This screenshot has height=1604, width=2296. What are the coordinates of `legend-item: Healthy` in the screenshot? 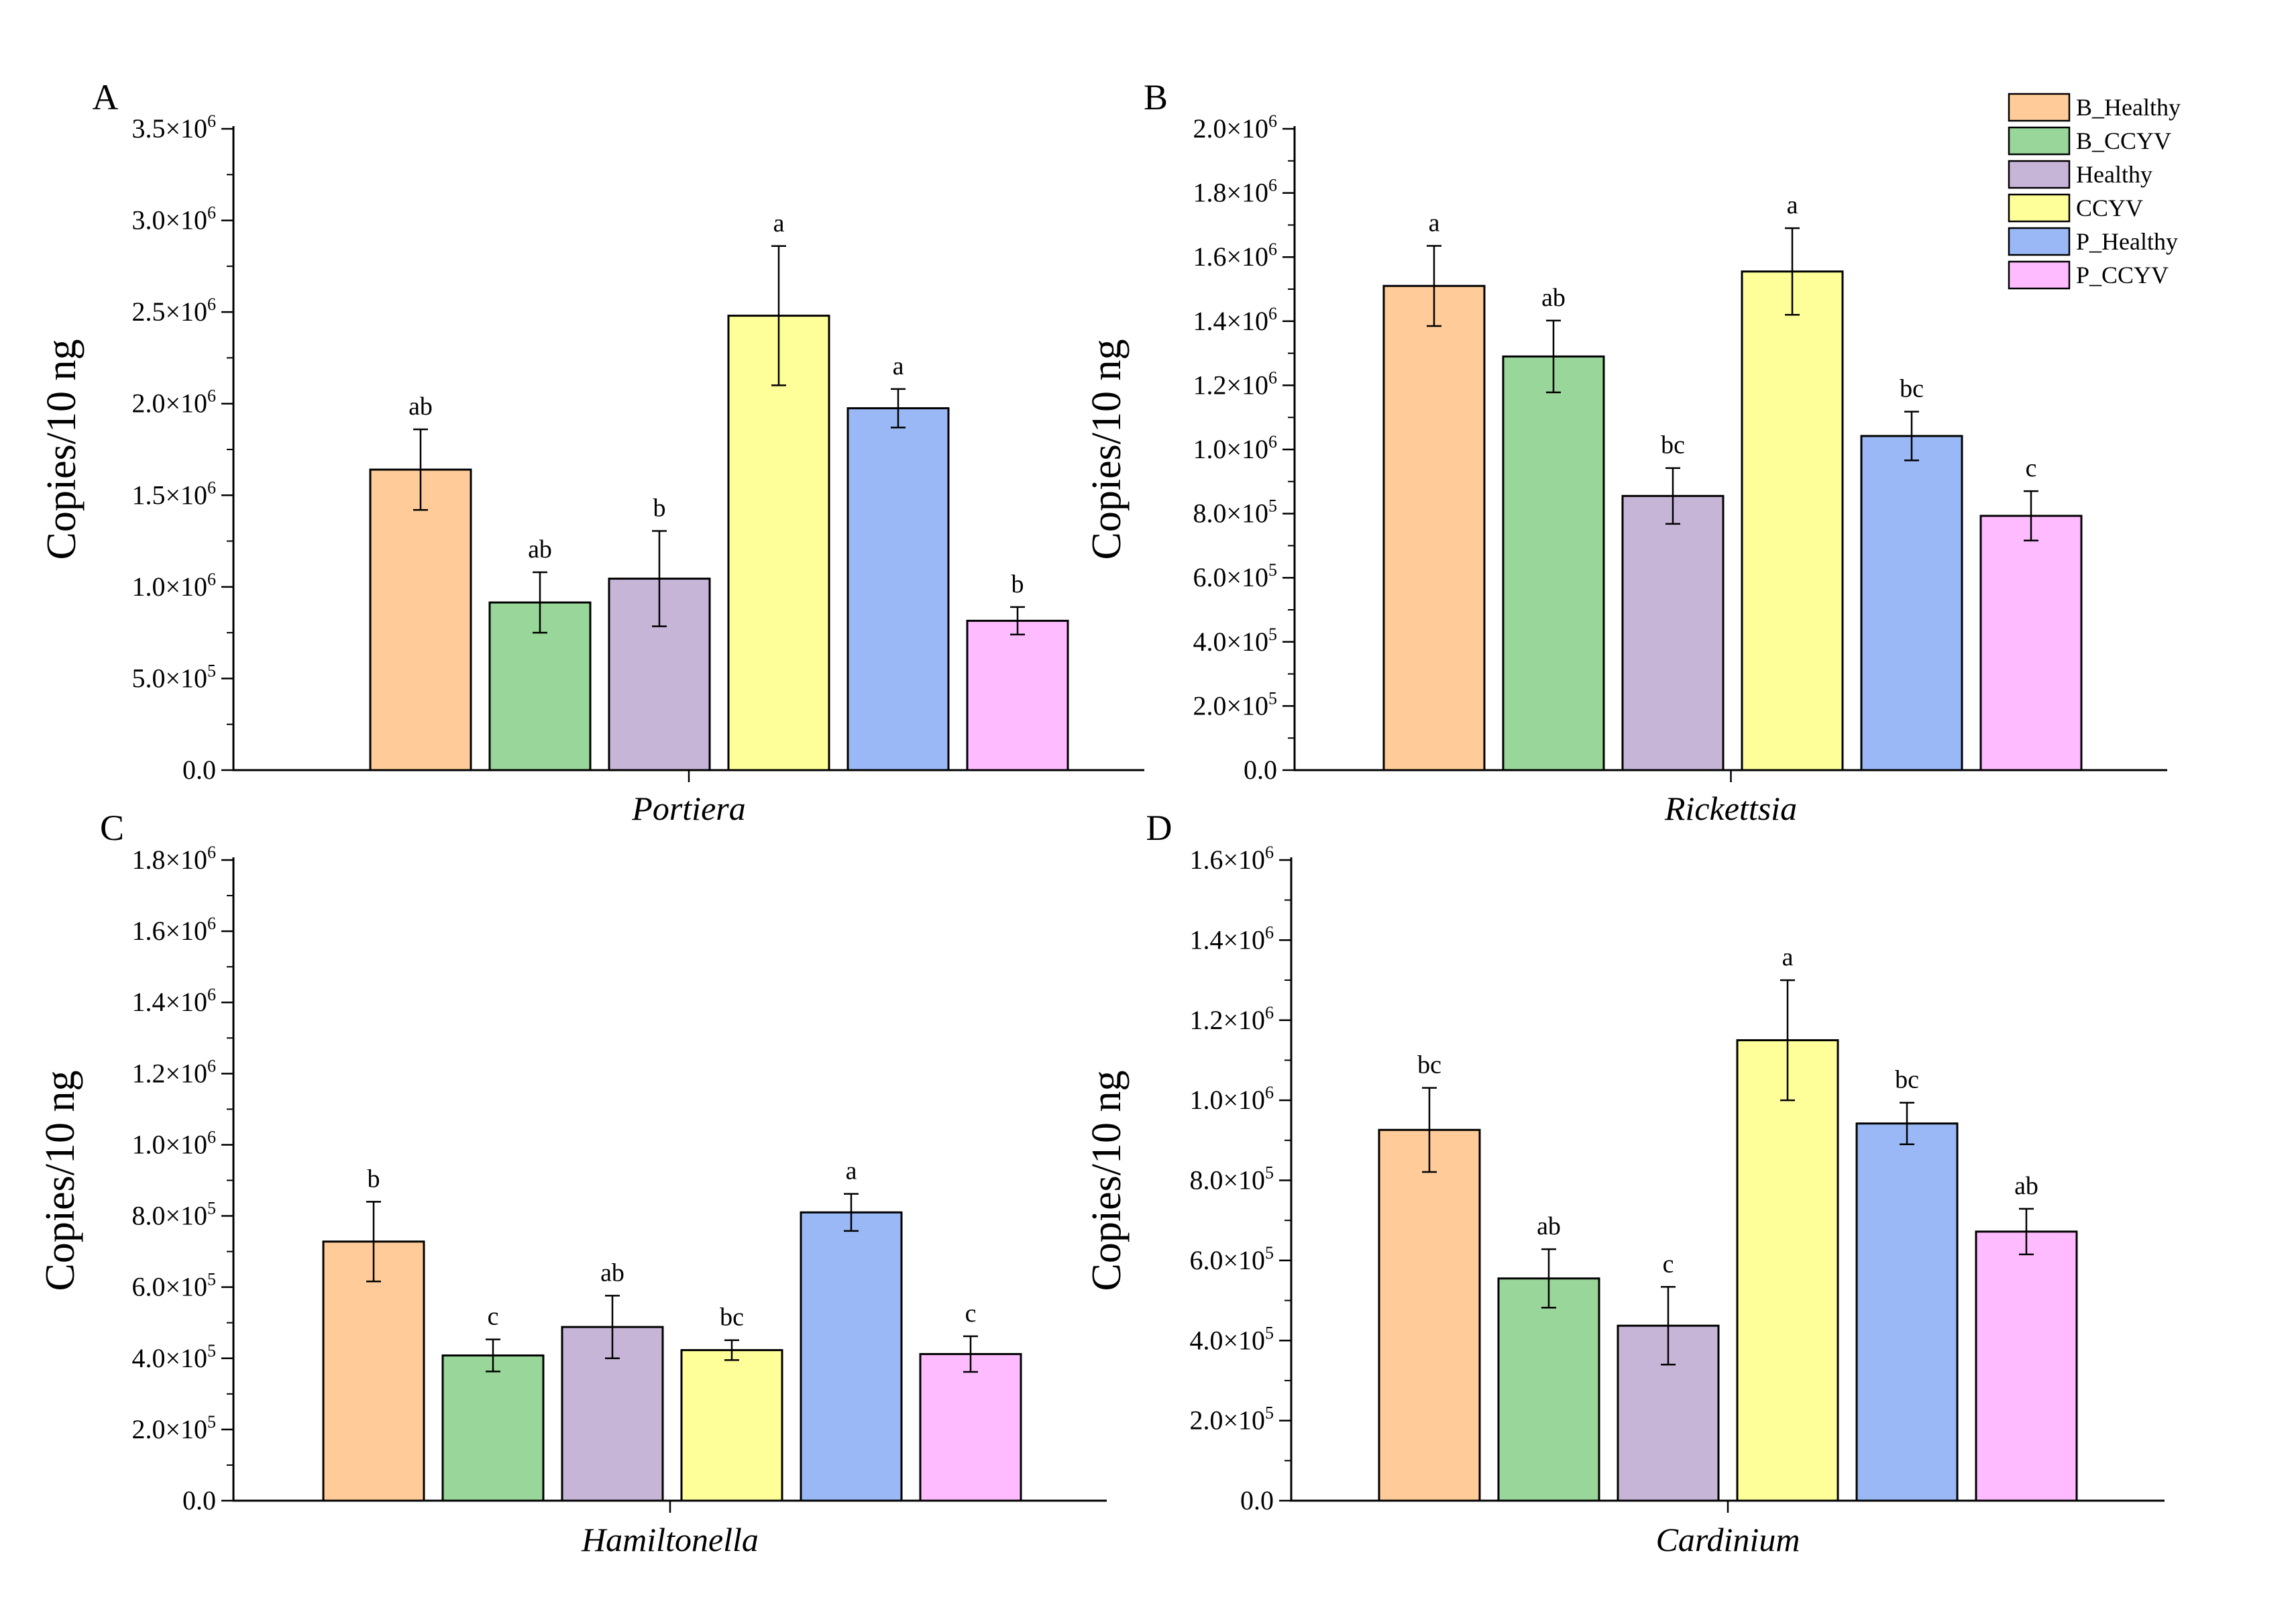 It's located at (2080, 174).